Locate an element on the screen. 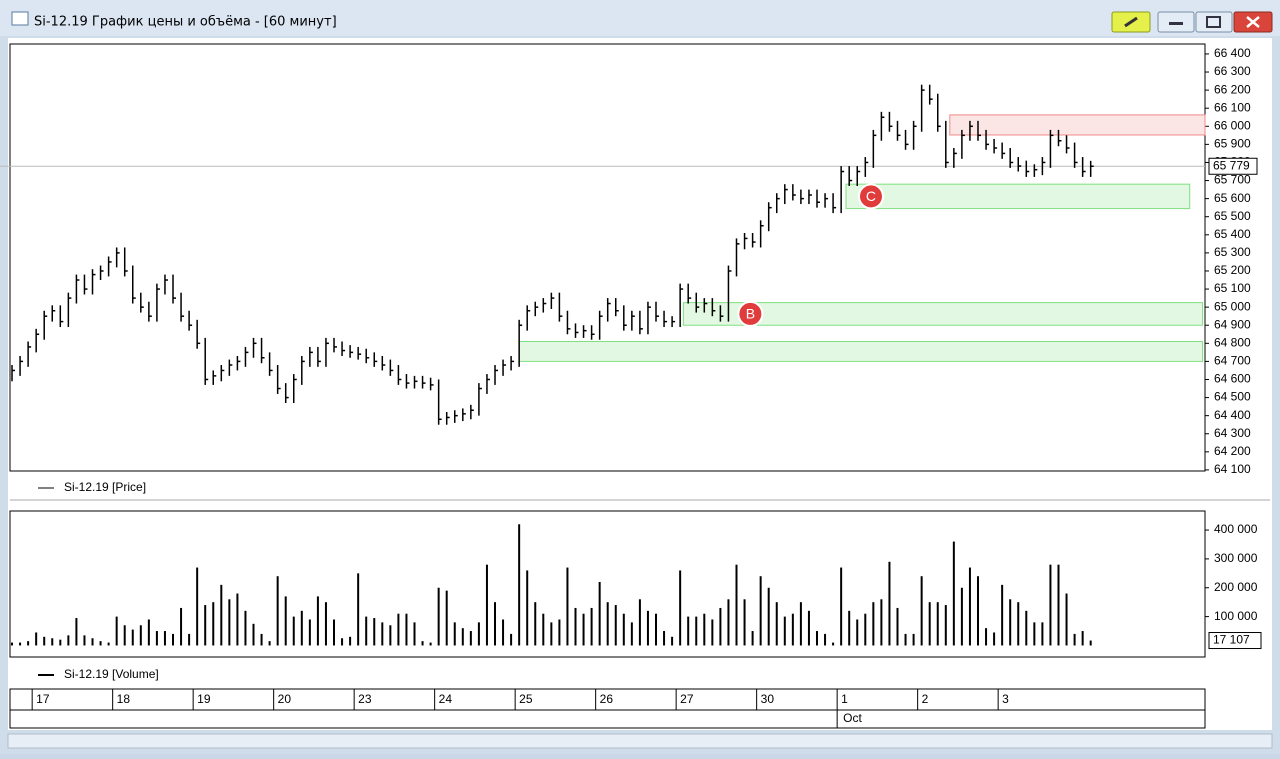 This screenshot has width=1280, height=759. y-tick-label: 300 000 is located at coordinates (1236, 558).